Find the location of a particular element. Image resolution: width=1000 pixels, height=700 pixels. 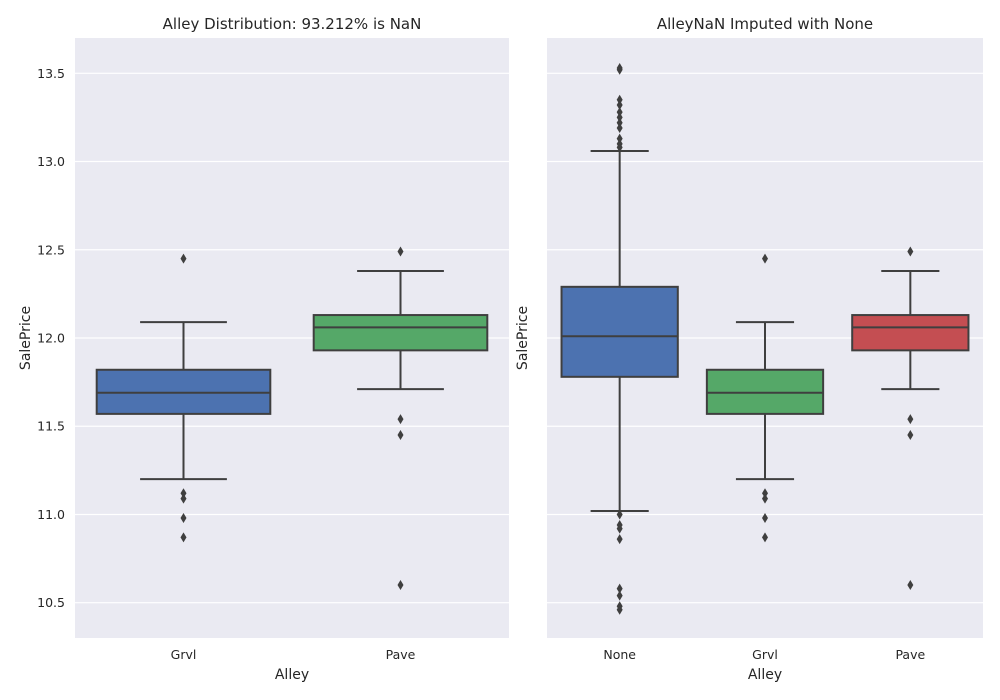

chart-title: AlleyNaN Imputed with None is located at coordinates (765, 24).